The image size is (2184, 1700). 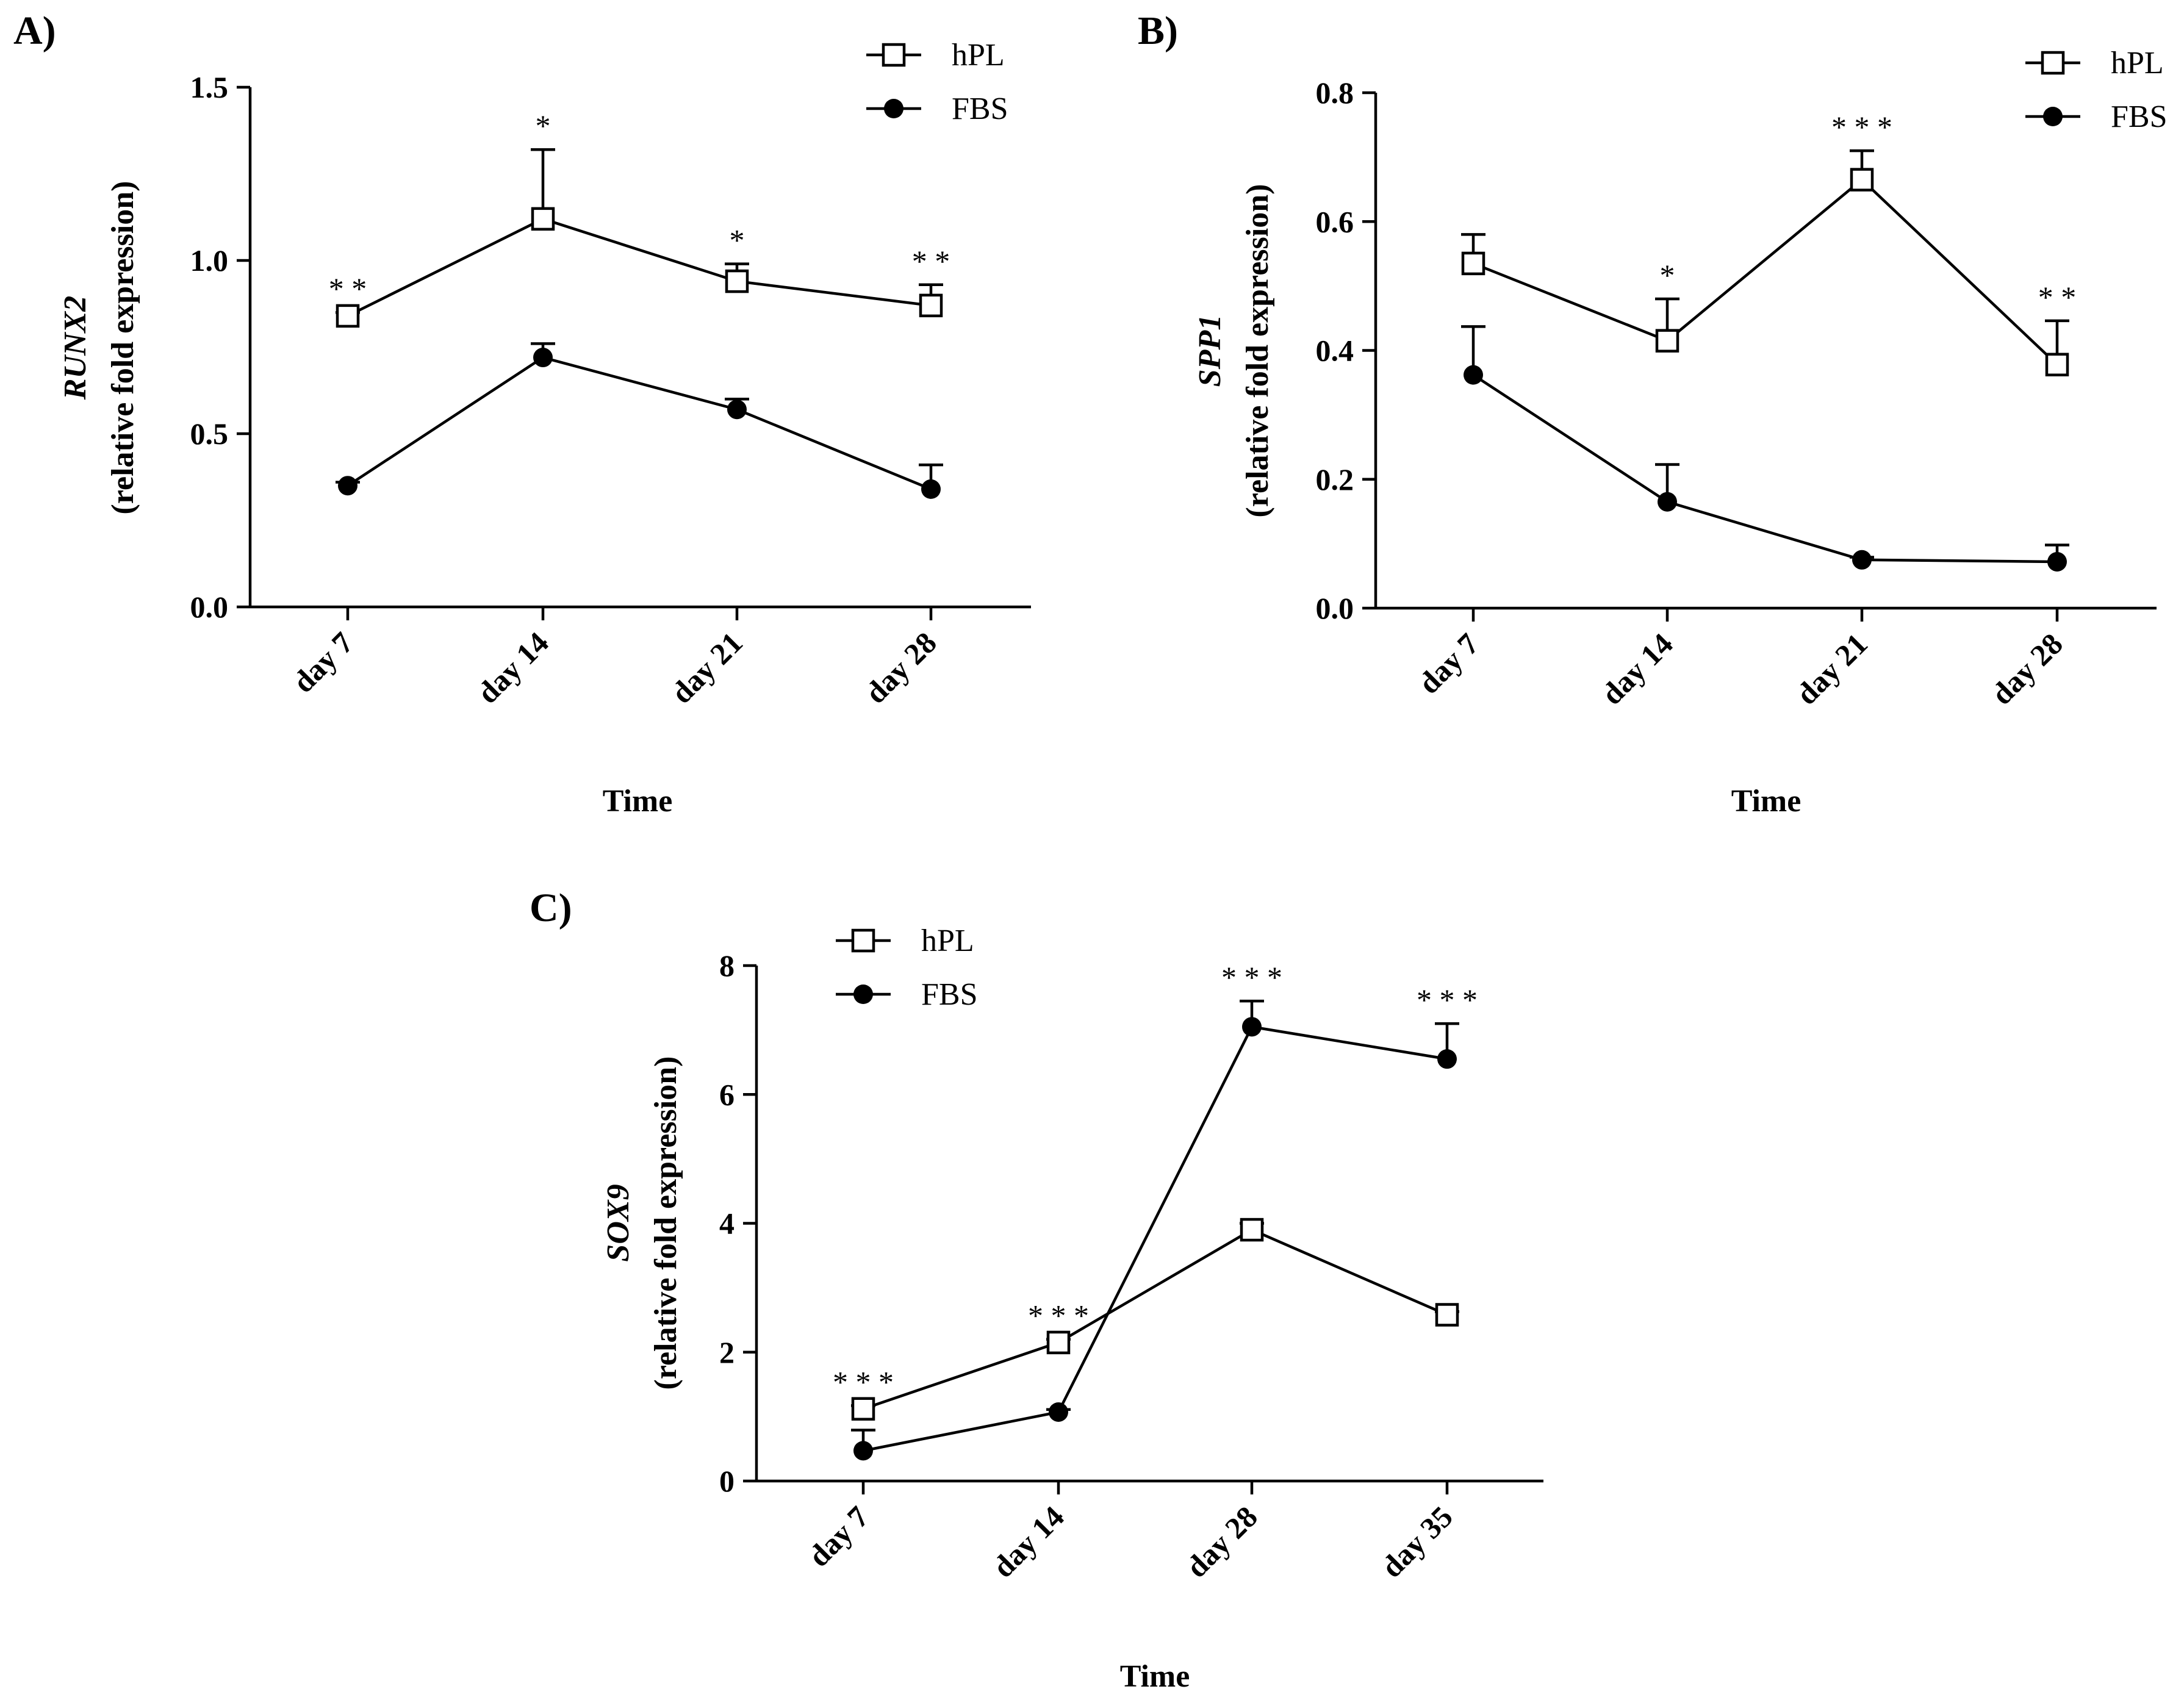 I want to click on panel-label: A), so click(x=34, y=31).